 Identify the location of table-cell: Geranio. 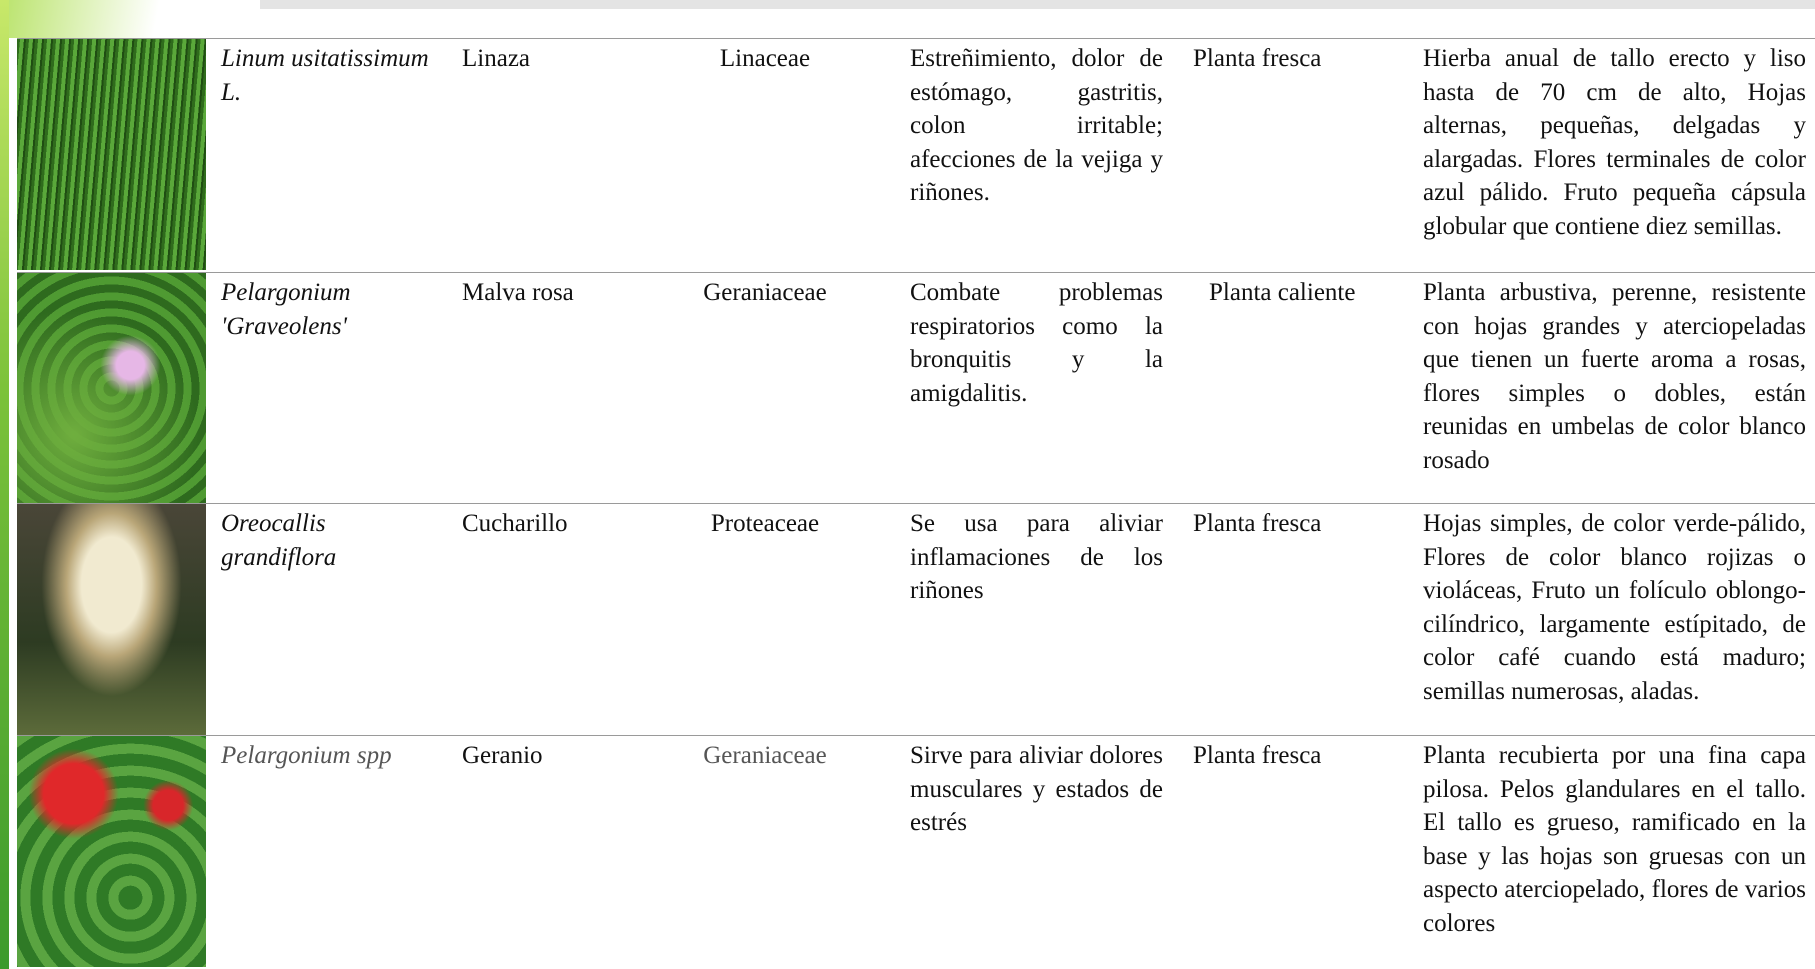
(502, 755).